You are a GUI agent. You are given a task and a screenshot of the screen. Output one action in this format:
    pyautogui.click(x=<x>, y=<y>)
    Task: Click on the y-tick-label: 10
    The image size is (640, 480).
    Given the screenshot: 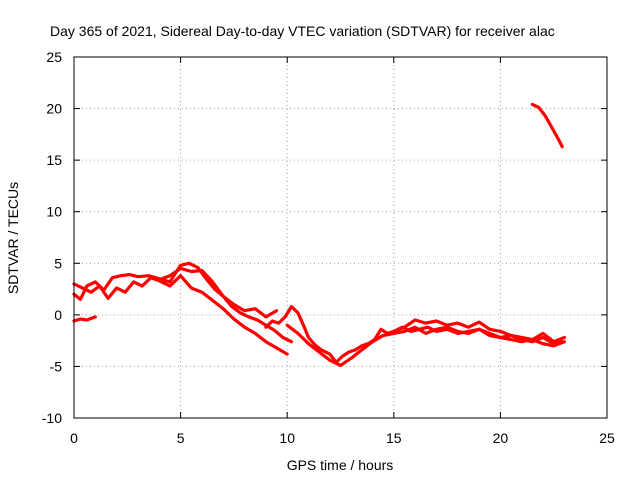 What is the action you would take?
    pyautogui.click(x=54, y=212)
    